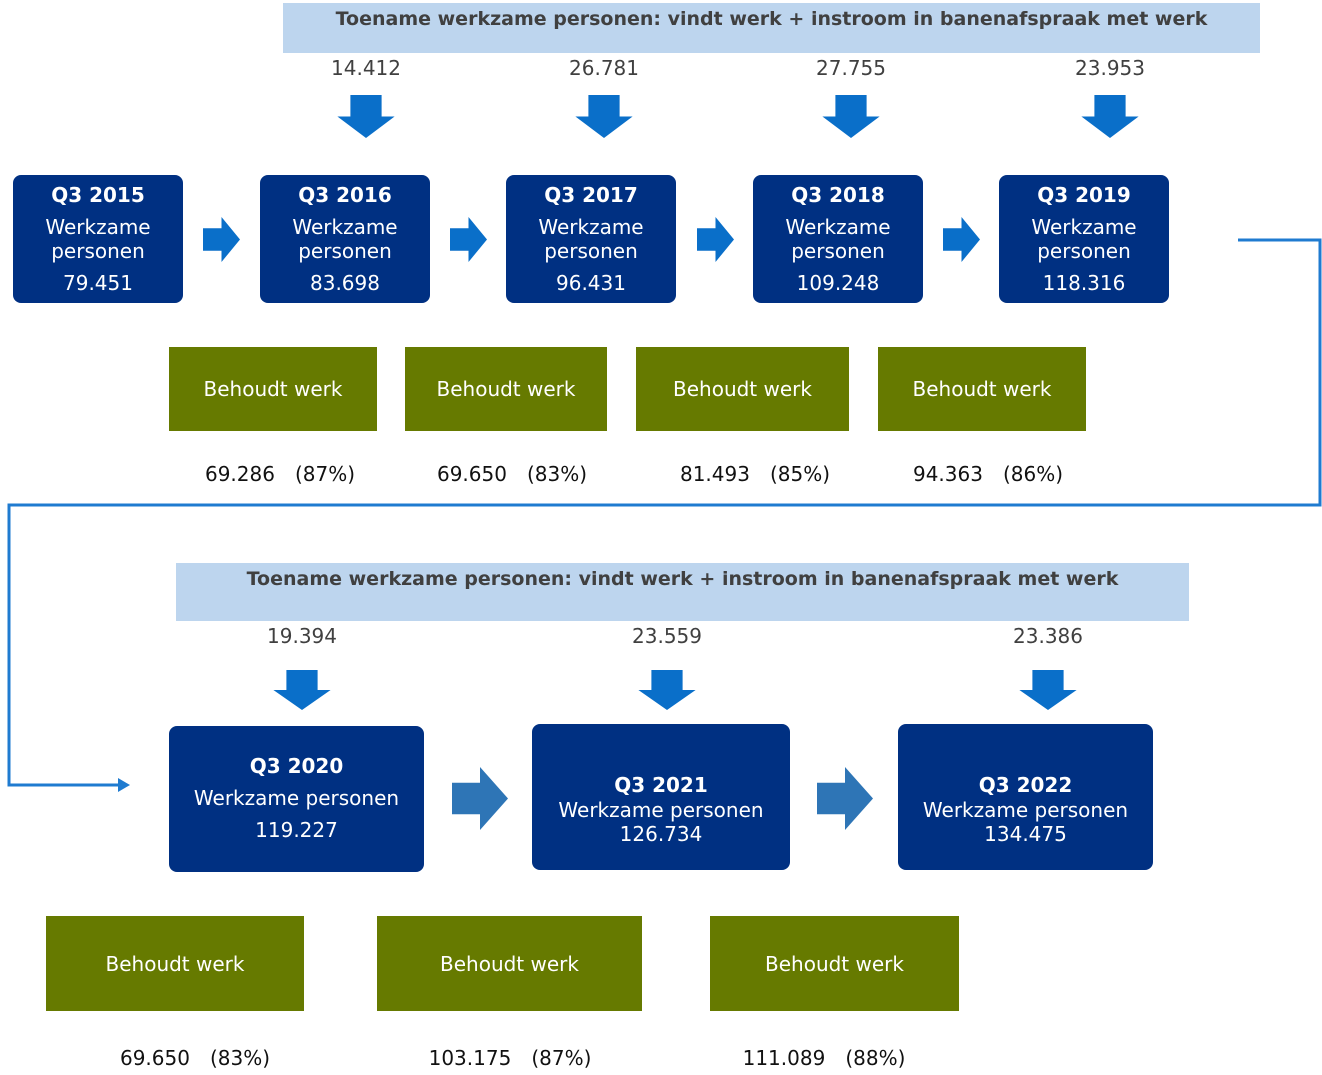  I want to click on period-box: Q3 2022 Werkzame personen 134.475, so click(1025, 797).